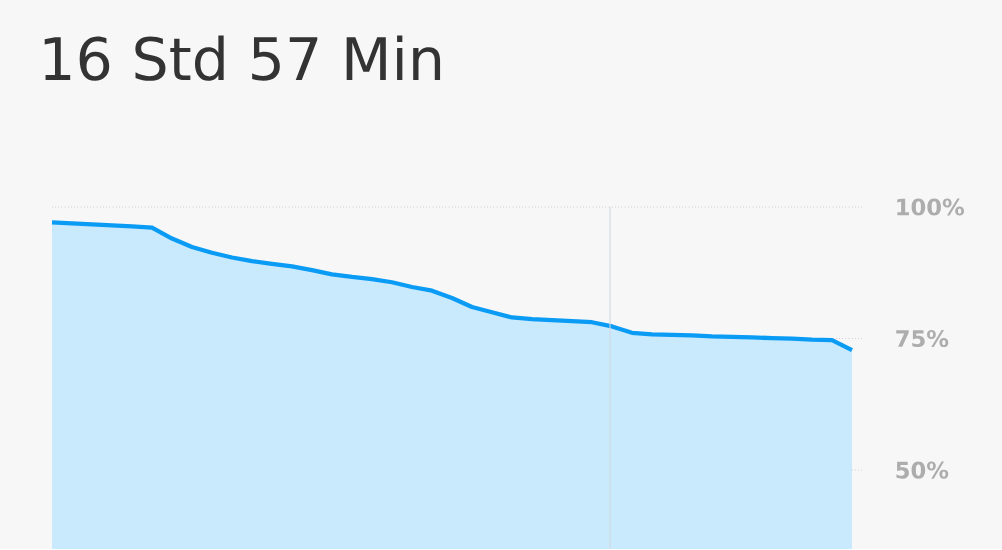 The image size is (1002, 550). I want to click on chart-title: 16 Std 57 Min, so click(242, 58).